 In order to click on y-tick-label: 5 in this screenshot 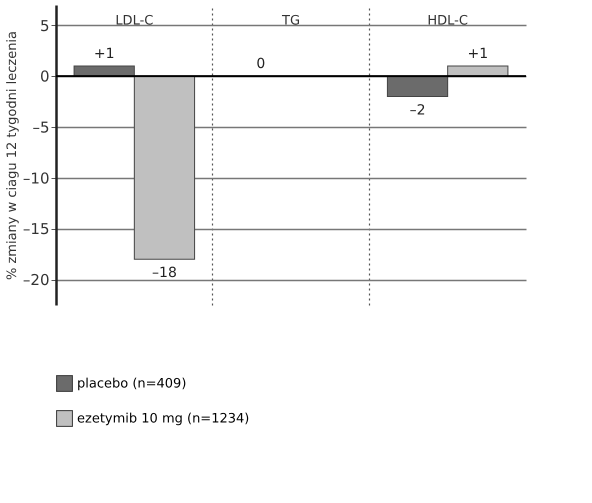, I will do `click(45, 25)`.